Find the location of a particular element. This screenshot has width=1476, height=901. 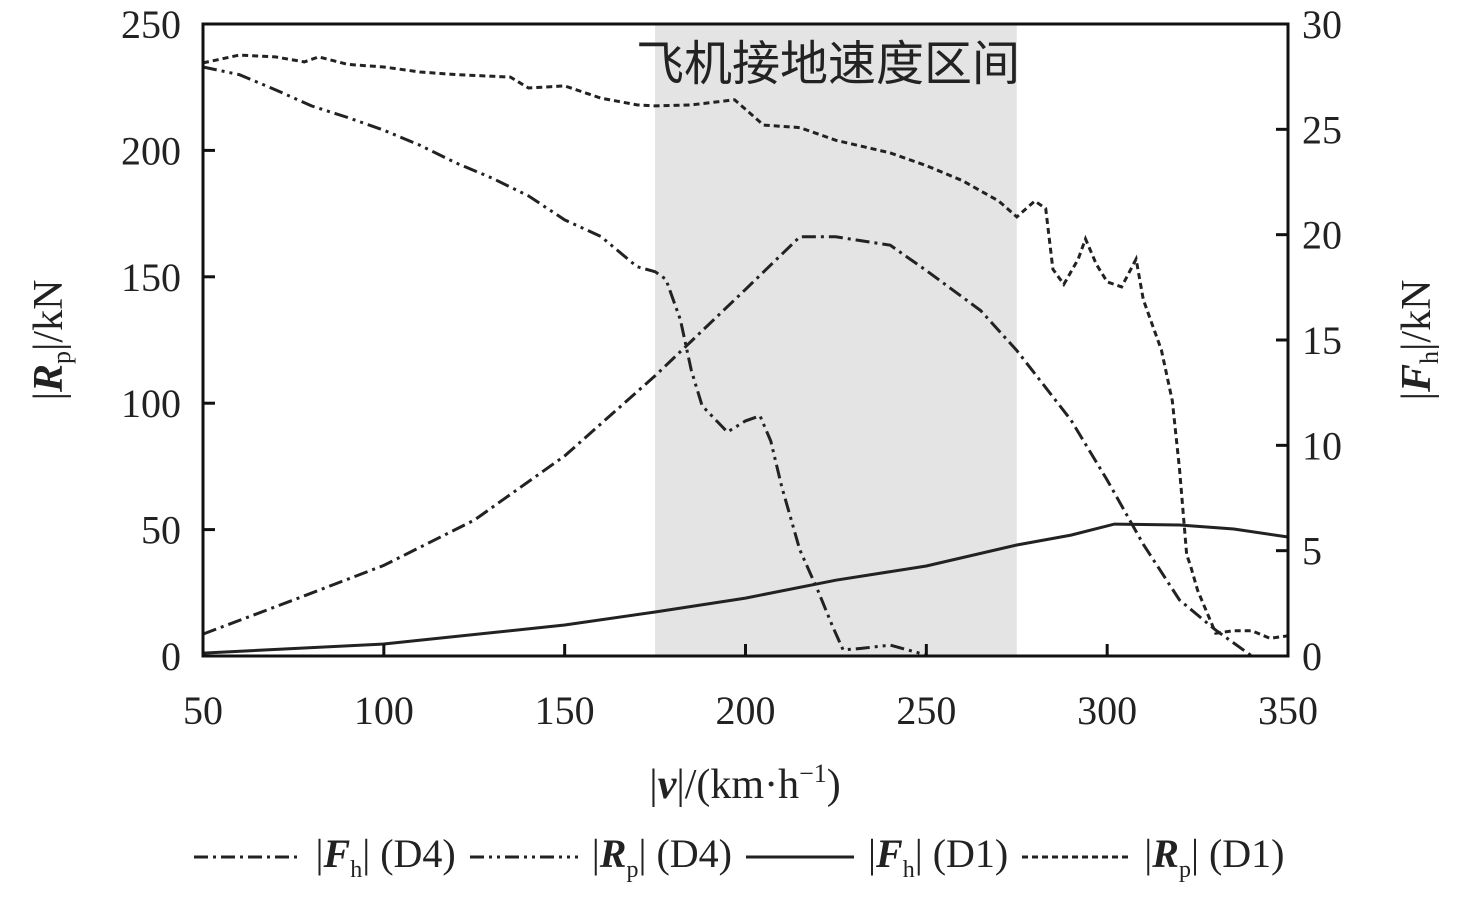

legend-label: |Rp| (D4) is located at coordinates (661, 857).